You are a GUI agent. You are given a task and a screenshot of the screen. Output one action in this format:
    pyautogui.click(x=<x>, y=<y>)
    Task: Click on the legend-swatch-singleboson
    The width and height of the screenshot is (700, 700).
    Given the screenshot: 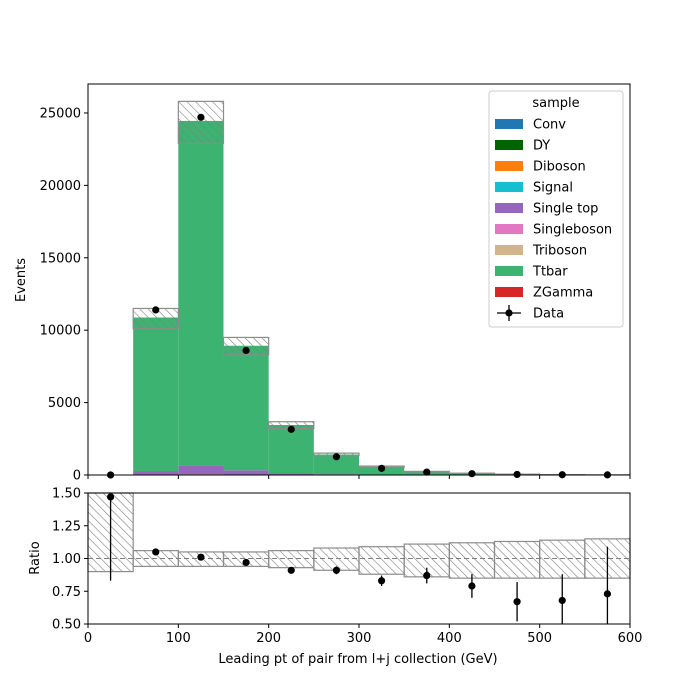 What is the action you would take?
    pyautogui.click(x=509, y=229)
    